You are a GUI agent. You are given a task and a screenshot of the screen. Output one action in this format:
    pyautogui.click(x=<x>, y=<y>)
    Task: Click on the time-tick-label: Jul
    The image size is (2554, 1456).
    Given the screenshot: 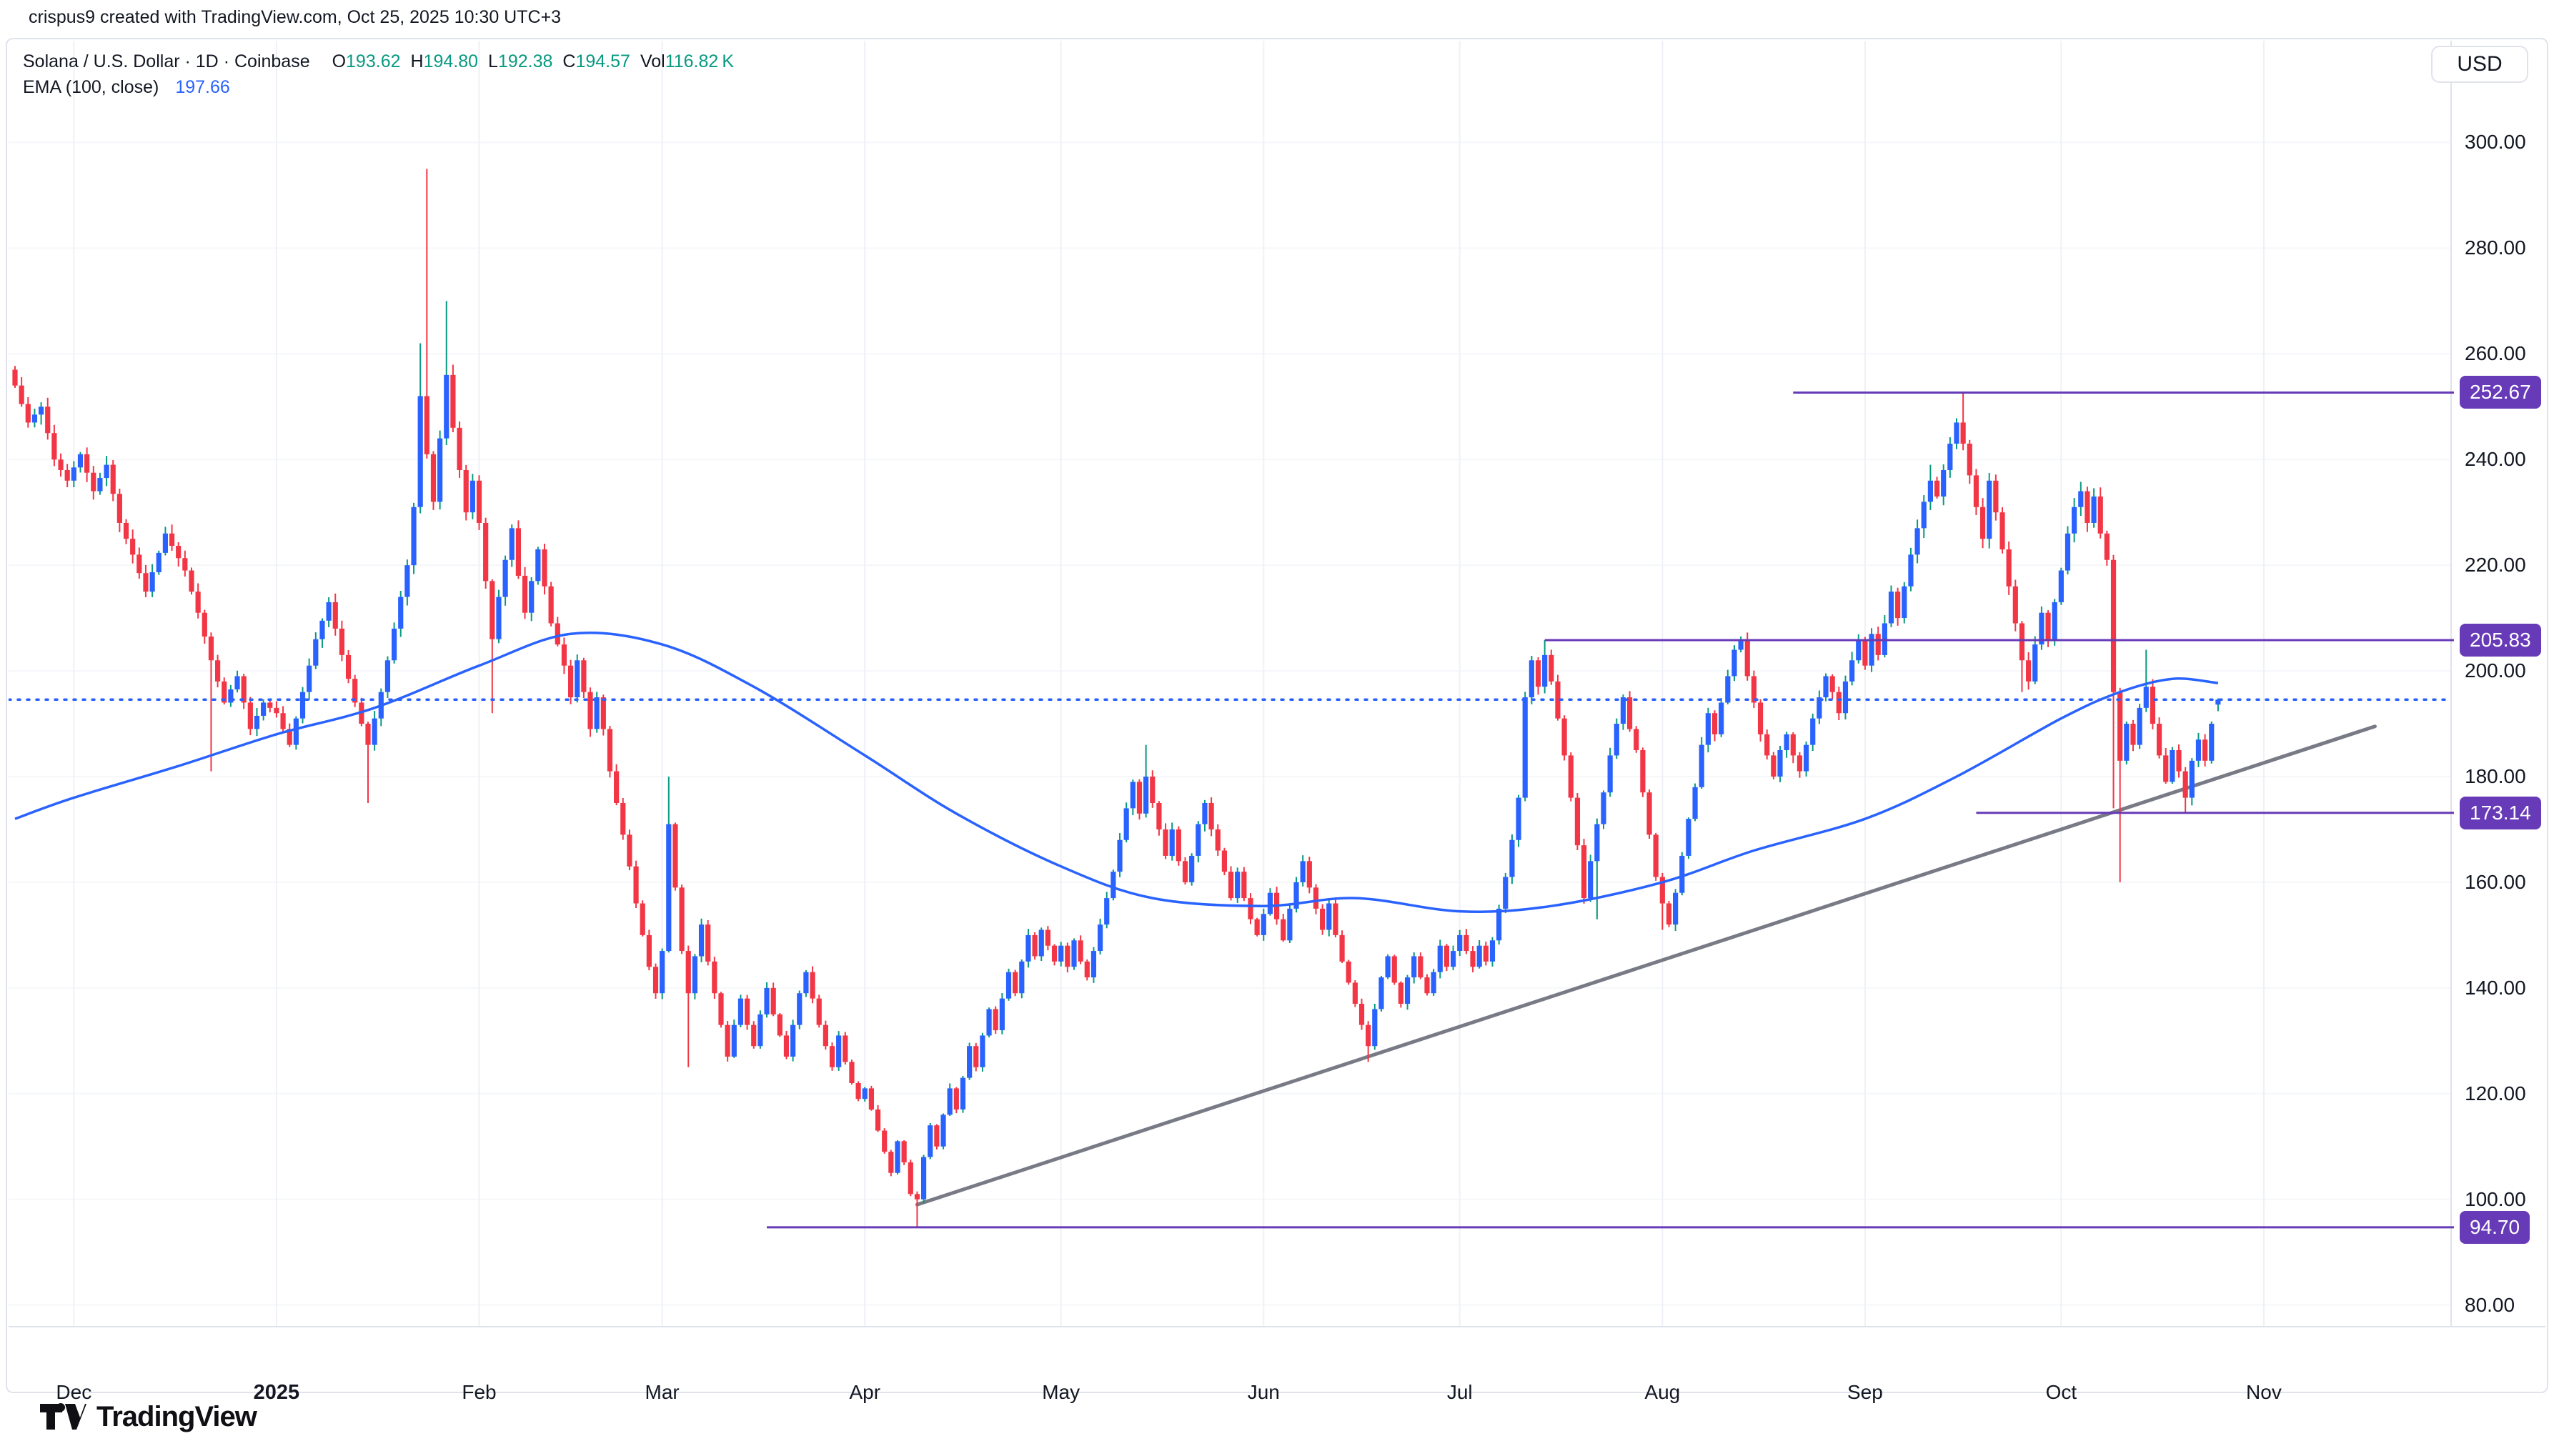 What is the action you would take?
    pyautogui.click(x=1459, y=1392)
    